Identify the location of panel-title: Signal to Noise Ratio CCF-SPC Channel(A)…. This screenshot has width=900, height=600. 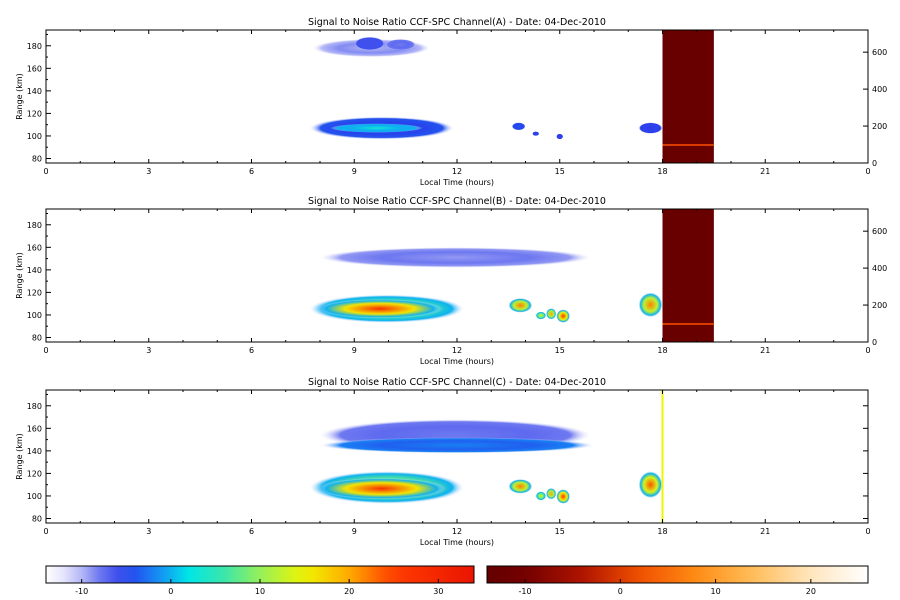
(457, 22).